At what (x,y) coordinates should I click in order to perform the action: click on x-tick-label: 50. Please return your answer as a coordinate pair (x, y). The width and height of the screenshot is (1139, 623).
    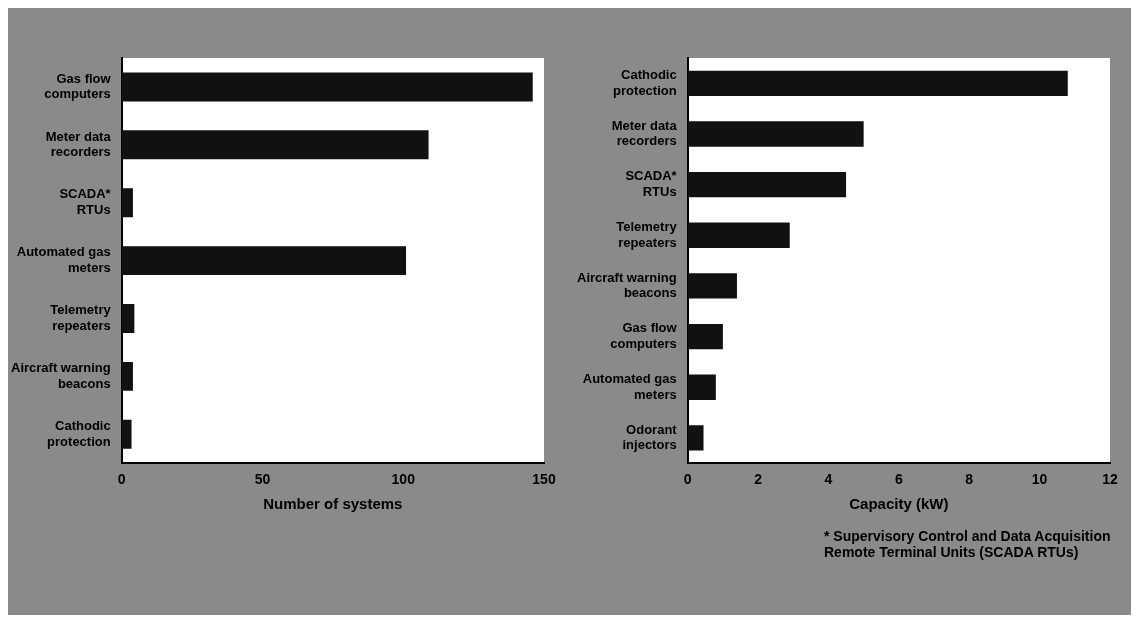
    Looking at the image, I should click on (262, 479).